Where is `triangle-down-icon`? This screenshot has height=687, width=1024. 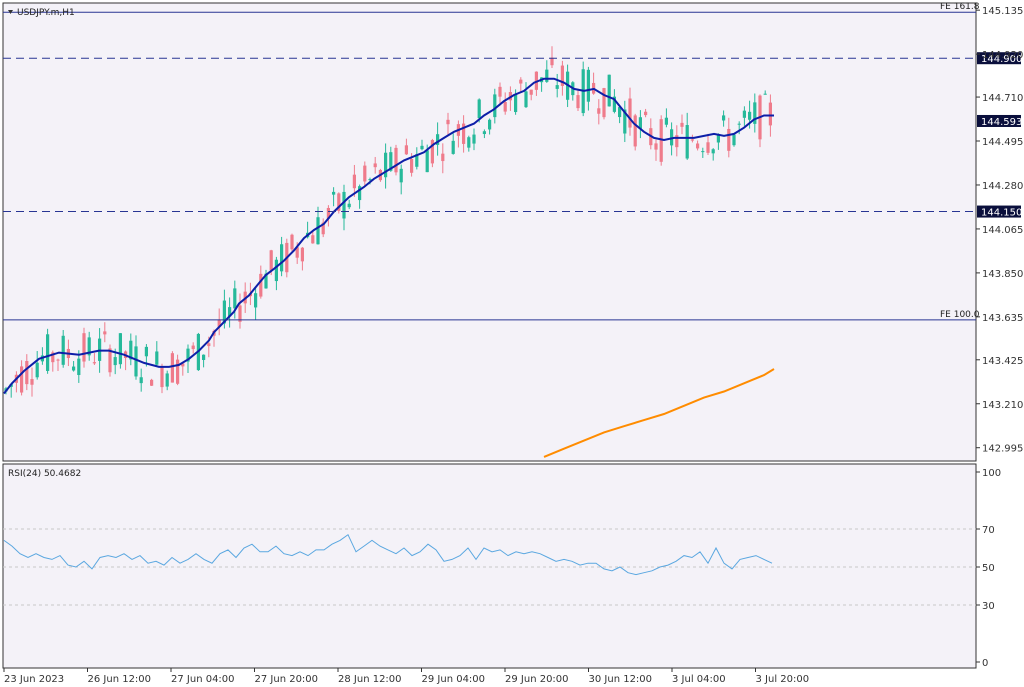
triangle-down-icon is located at coordinates (10, 12).